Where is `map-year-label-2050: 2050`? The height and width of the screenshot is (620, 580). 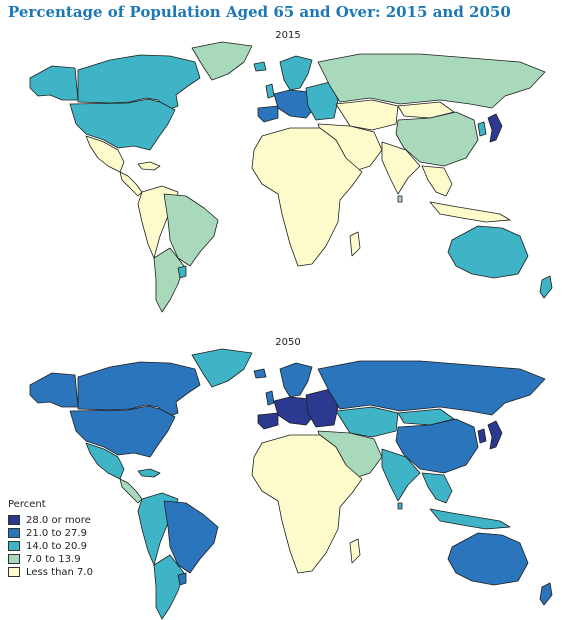
map-year-label-2050: 2050 is located at coordinates (288, 342).